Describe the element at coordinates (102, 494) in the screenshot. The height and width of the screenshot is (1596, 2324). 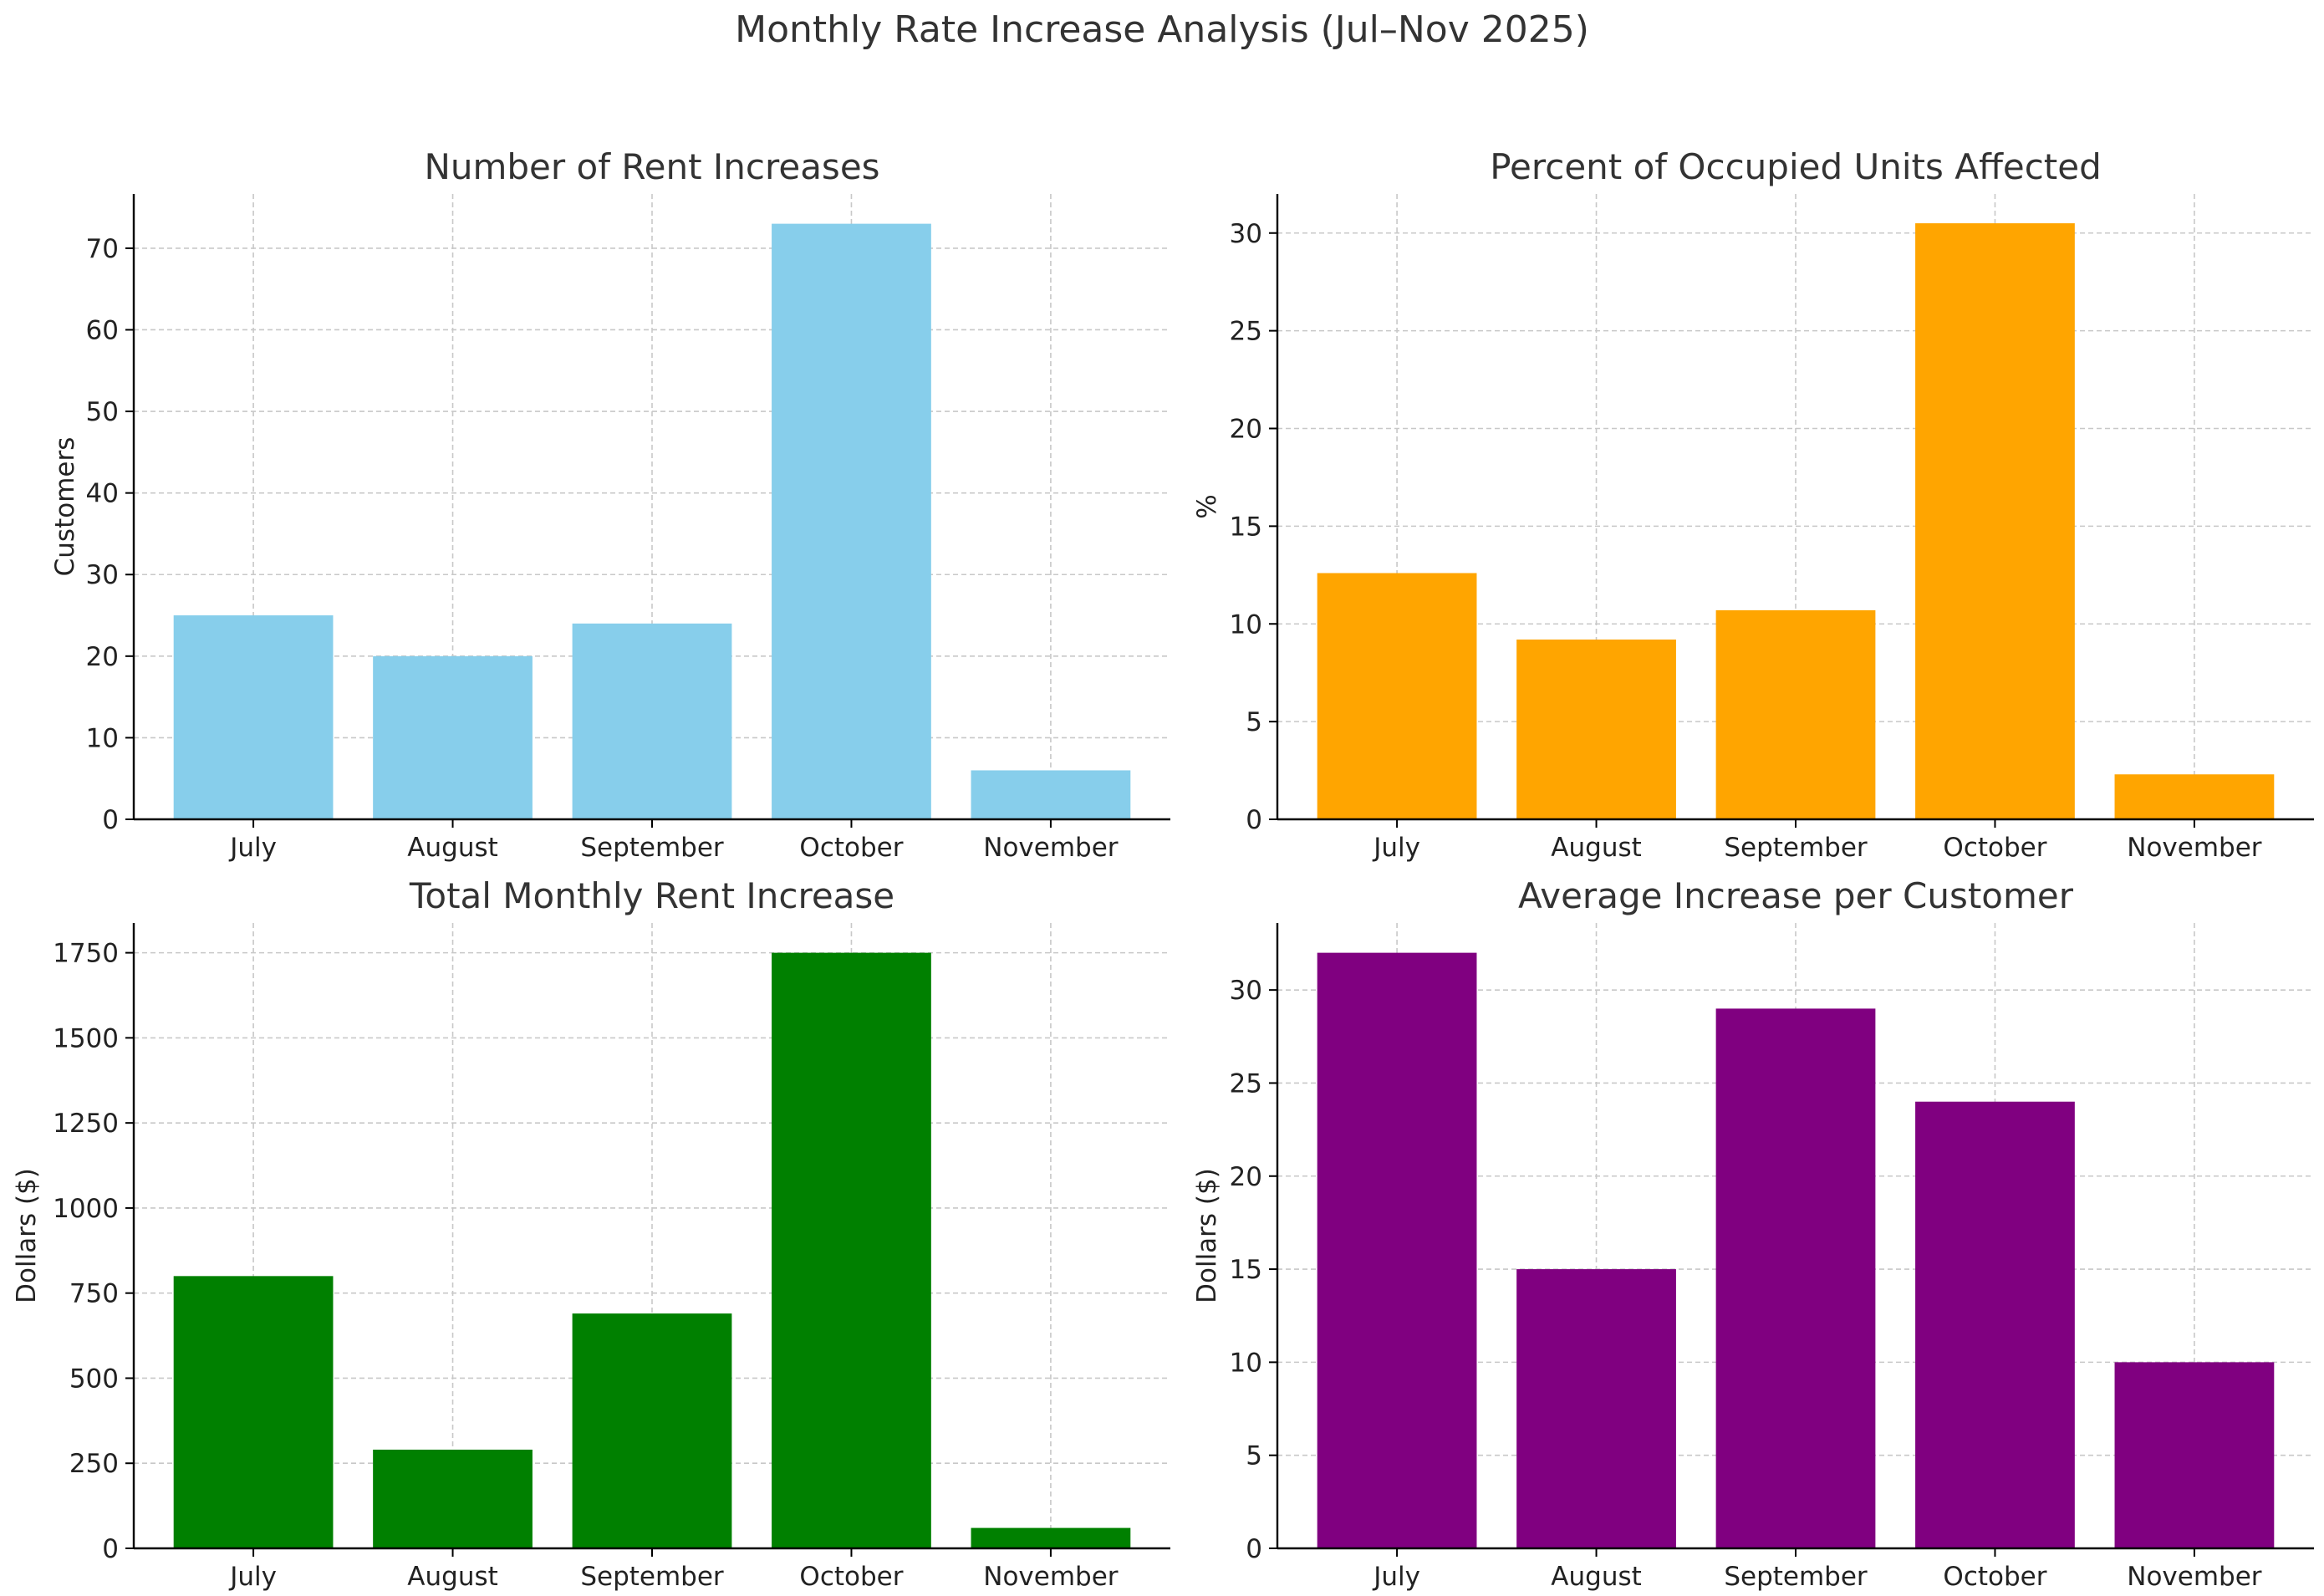
I see `y-tick-label: 40` at that location.